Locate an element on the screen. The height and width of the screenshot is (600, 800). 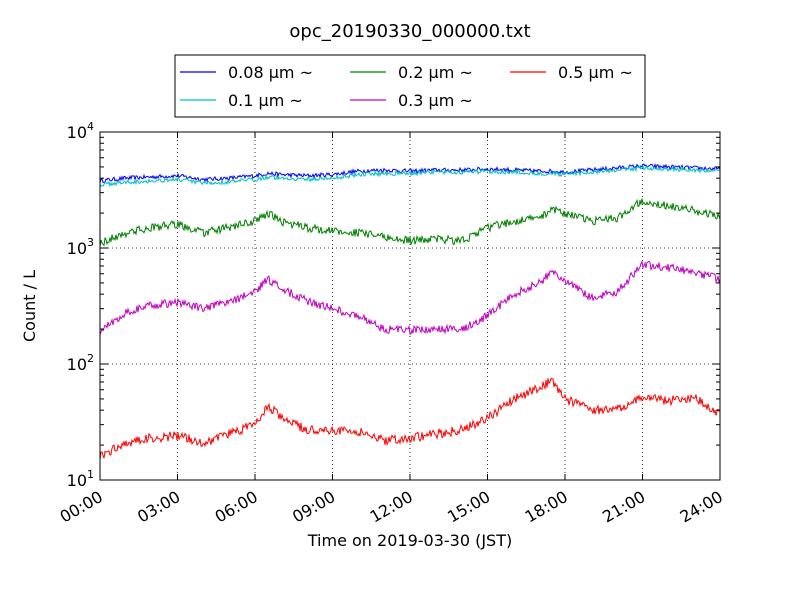
y-tick-label-exponent: 4 is located at coordinates (90, 126).